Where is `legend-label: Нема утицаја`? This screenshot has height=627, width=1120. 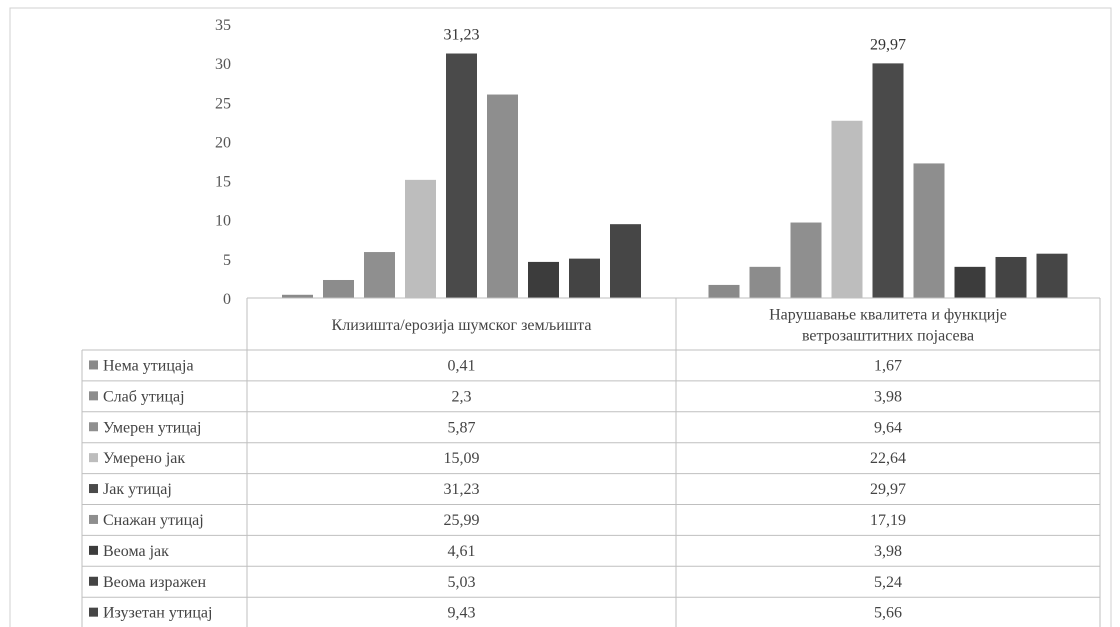 legend-label: Нема утицаја is located at coordinates (148, 365).